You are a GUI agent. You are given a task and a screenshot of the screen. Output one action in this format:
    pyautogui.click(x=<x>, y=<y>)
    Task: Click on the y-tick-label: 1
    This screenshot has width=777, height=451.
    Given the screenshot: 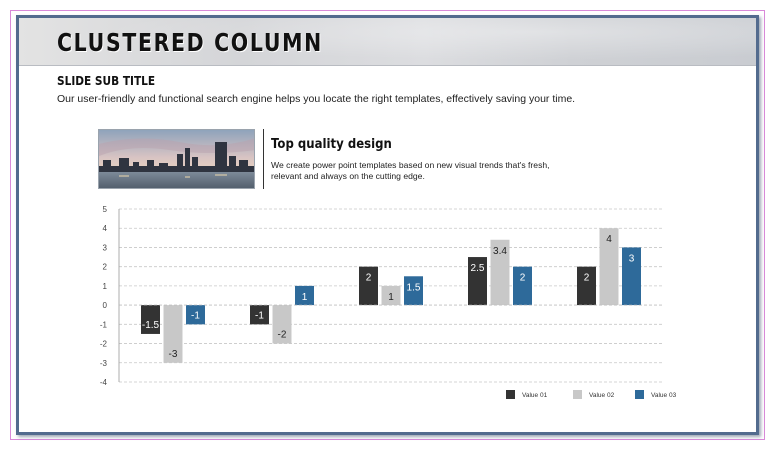 What is the action you would take?
    pyautogui.click(x=105, y=286)
    